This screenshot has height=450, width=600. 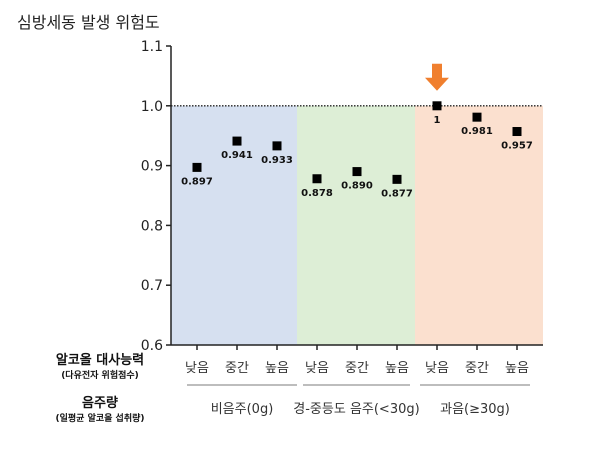 What do you see at coordinates (152, 226) in the screenshot?
I see `y-tick-label: 0.8` at bounding box center [152, 226].